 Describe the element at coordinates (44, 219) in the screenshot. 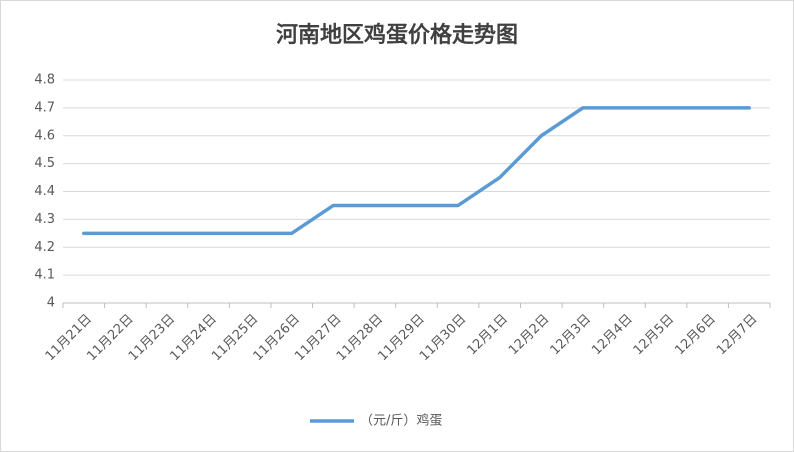

I see `y-tick-label: 4.3` at that location.